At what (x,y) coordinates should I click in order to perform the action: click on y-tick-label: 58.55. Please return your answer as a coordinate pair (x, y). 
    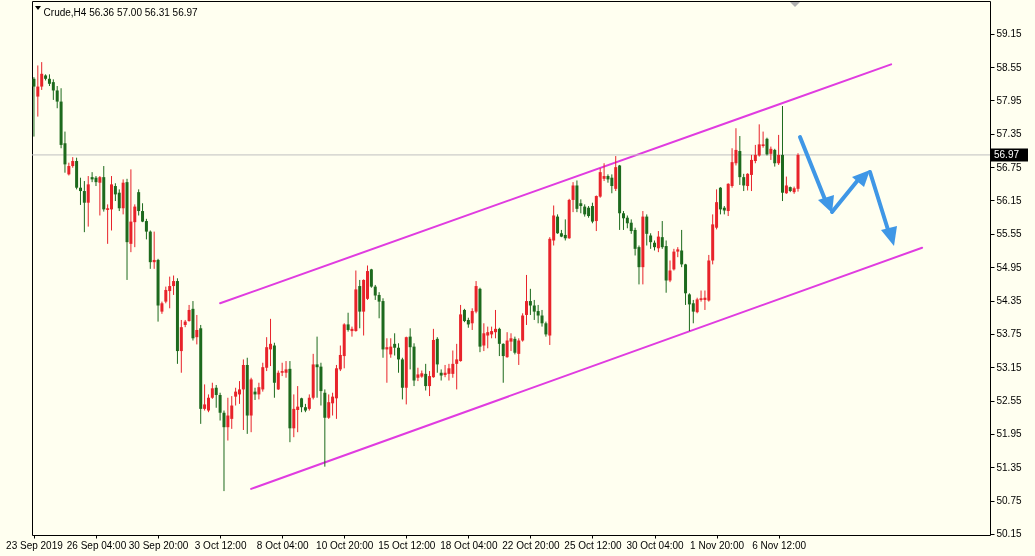
    Looking at the image, I should click on (1009, 67).